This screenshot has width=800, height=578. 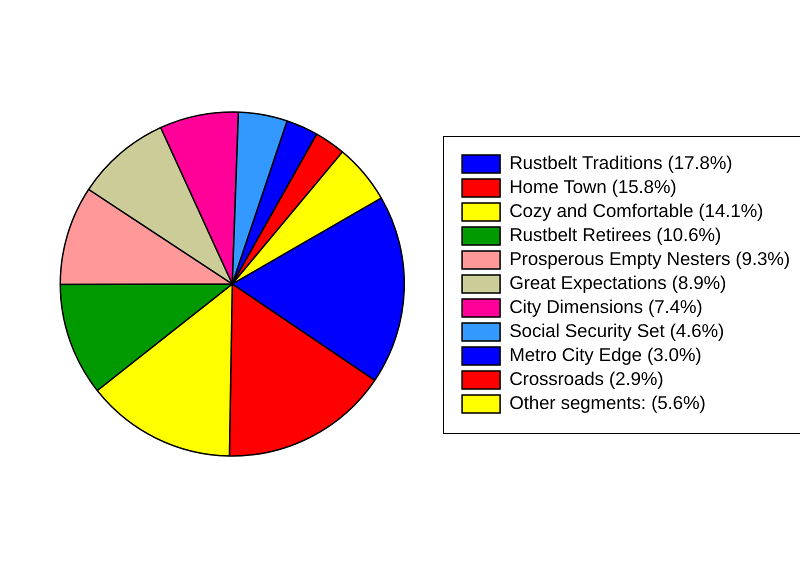 What do you see at coordinates (593, 187) in the screenshot?
I see `legend-label: Home Town (15.8%)` at bounding box center [593, 187].